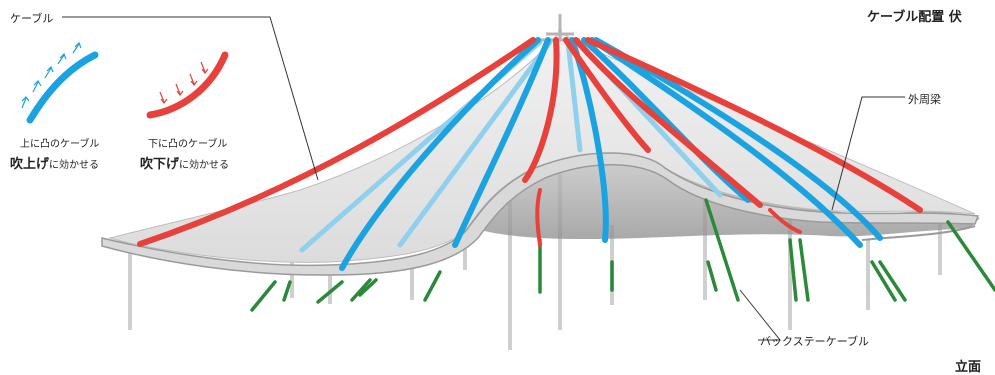 The height and width of the screenshot is (375, 995). What do you see at coordinates (204, 165) in the screenshot?
I see `downward-effect-rest: に効かせる` at bounding box center [204, 165].